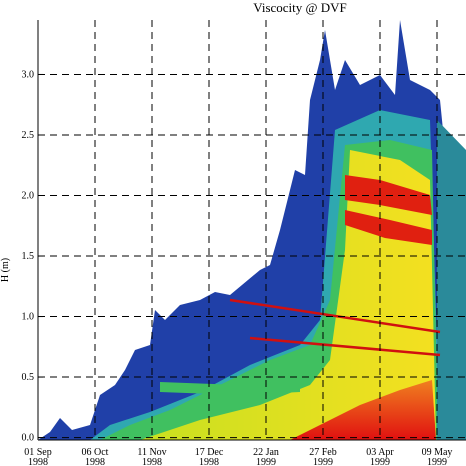 The height and width of the screenshot is (466, 466). What do you see at coordinates (380, 452) in the screenshot?
I see `x-tick-label: 03 Apr` at bounding box center [380, 452].